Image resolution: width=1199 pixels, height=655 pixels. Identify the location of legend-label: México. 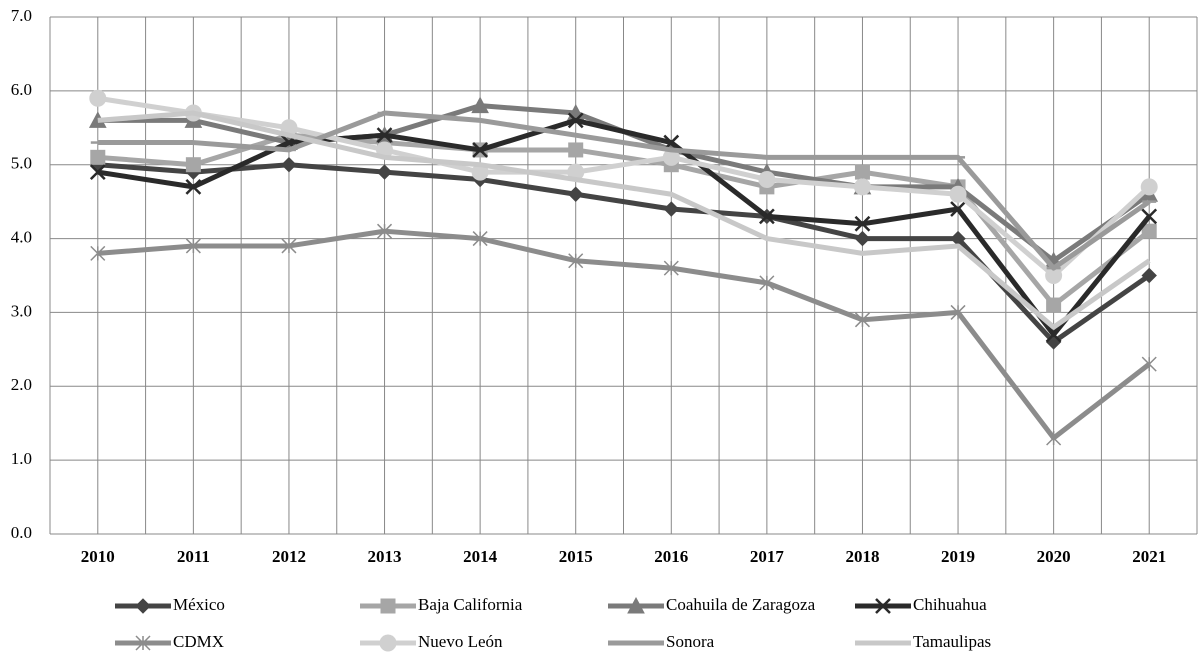
(199, 604).